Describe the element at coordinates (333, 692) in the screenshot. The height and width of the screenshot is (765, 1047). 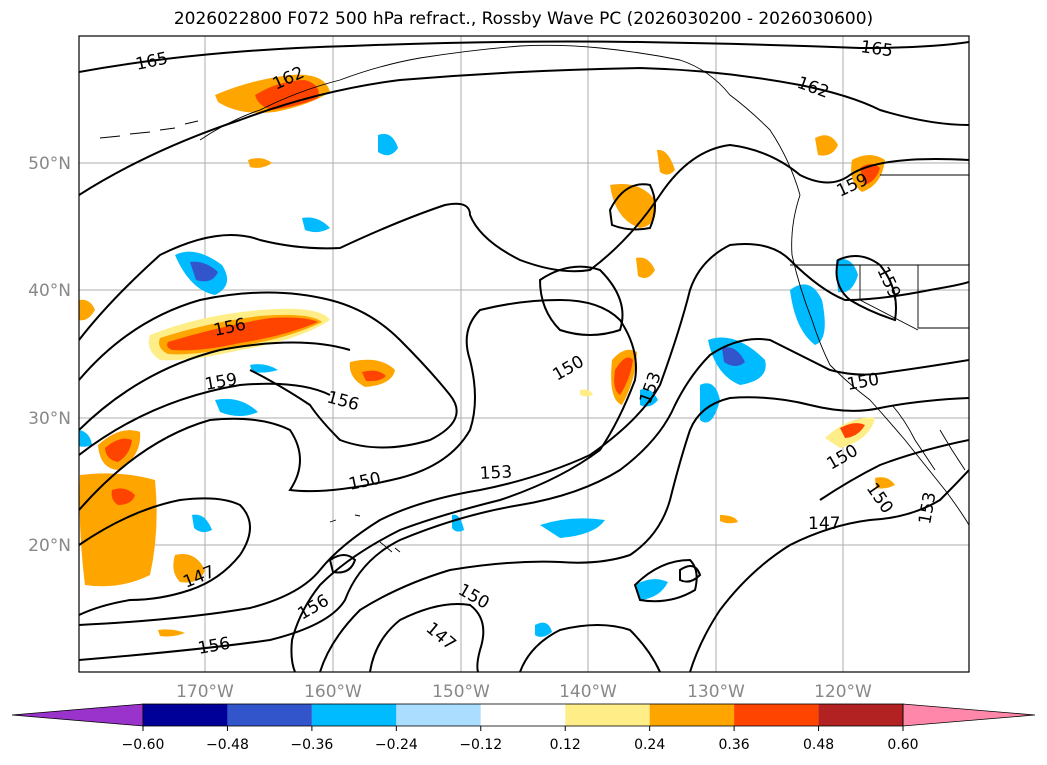
I see `lon-label: 160°W` at that location.